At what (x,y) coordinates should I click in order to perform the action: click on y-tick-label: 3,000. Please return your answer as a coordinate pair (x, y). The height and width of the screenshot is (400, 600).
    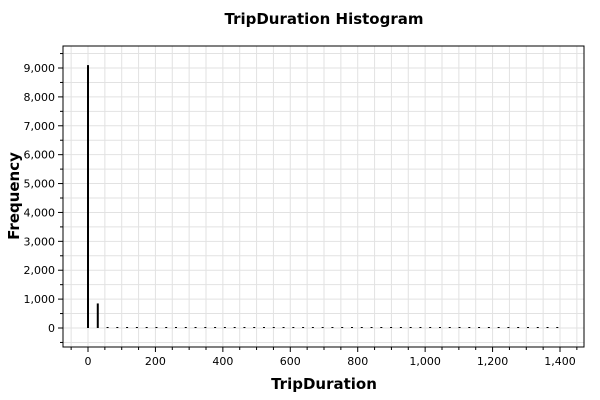
    Looking at the image, I should click on (40, 241).